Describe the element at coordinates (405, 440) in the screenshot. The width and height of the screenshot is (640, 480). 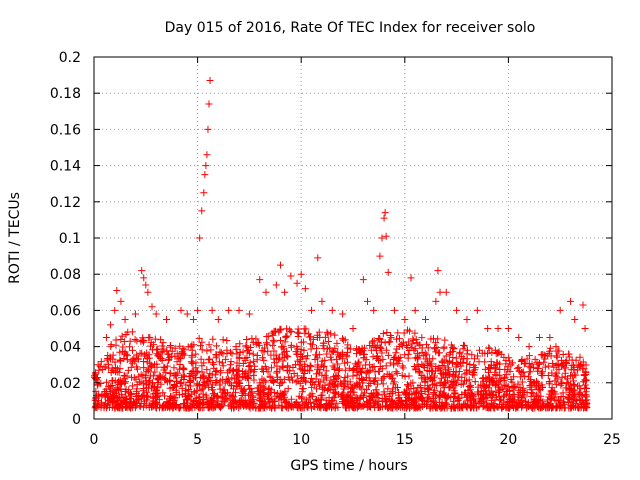
I see `x-tick-label: 15` at that location.